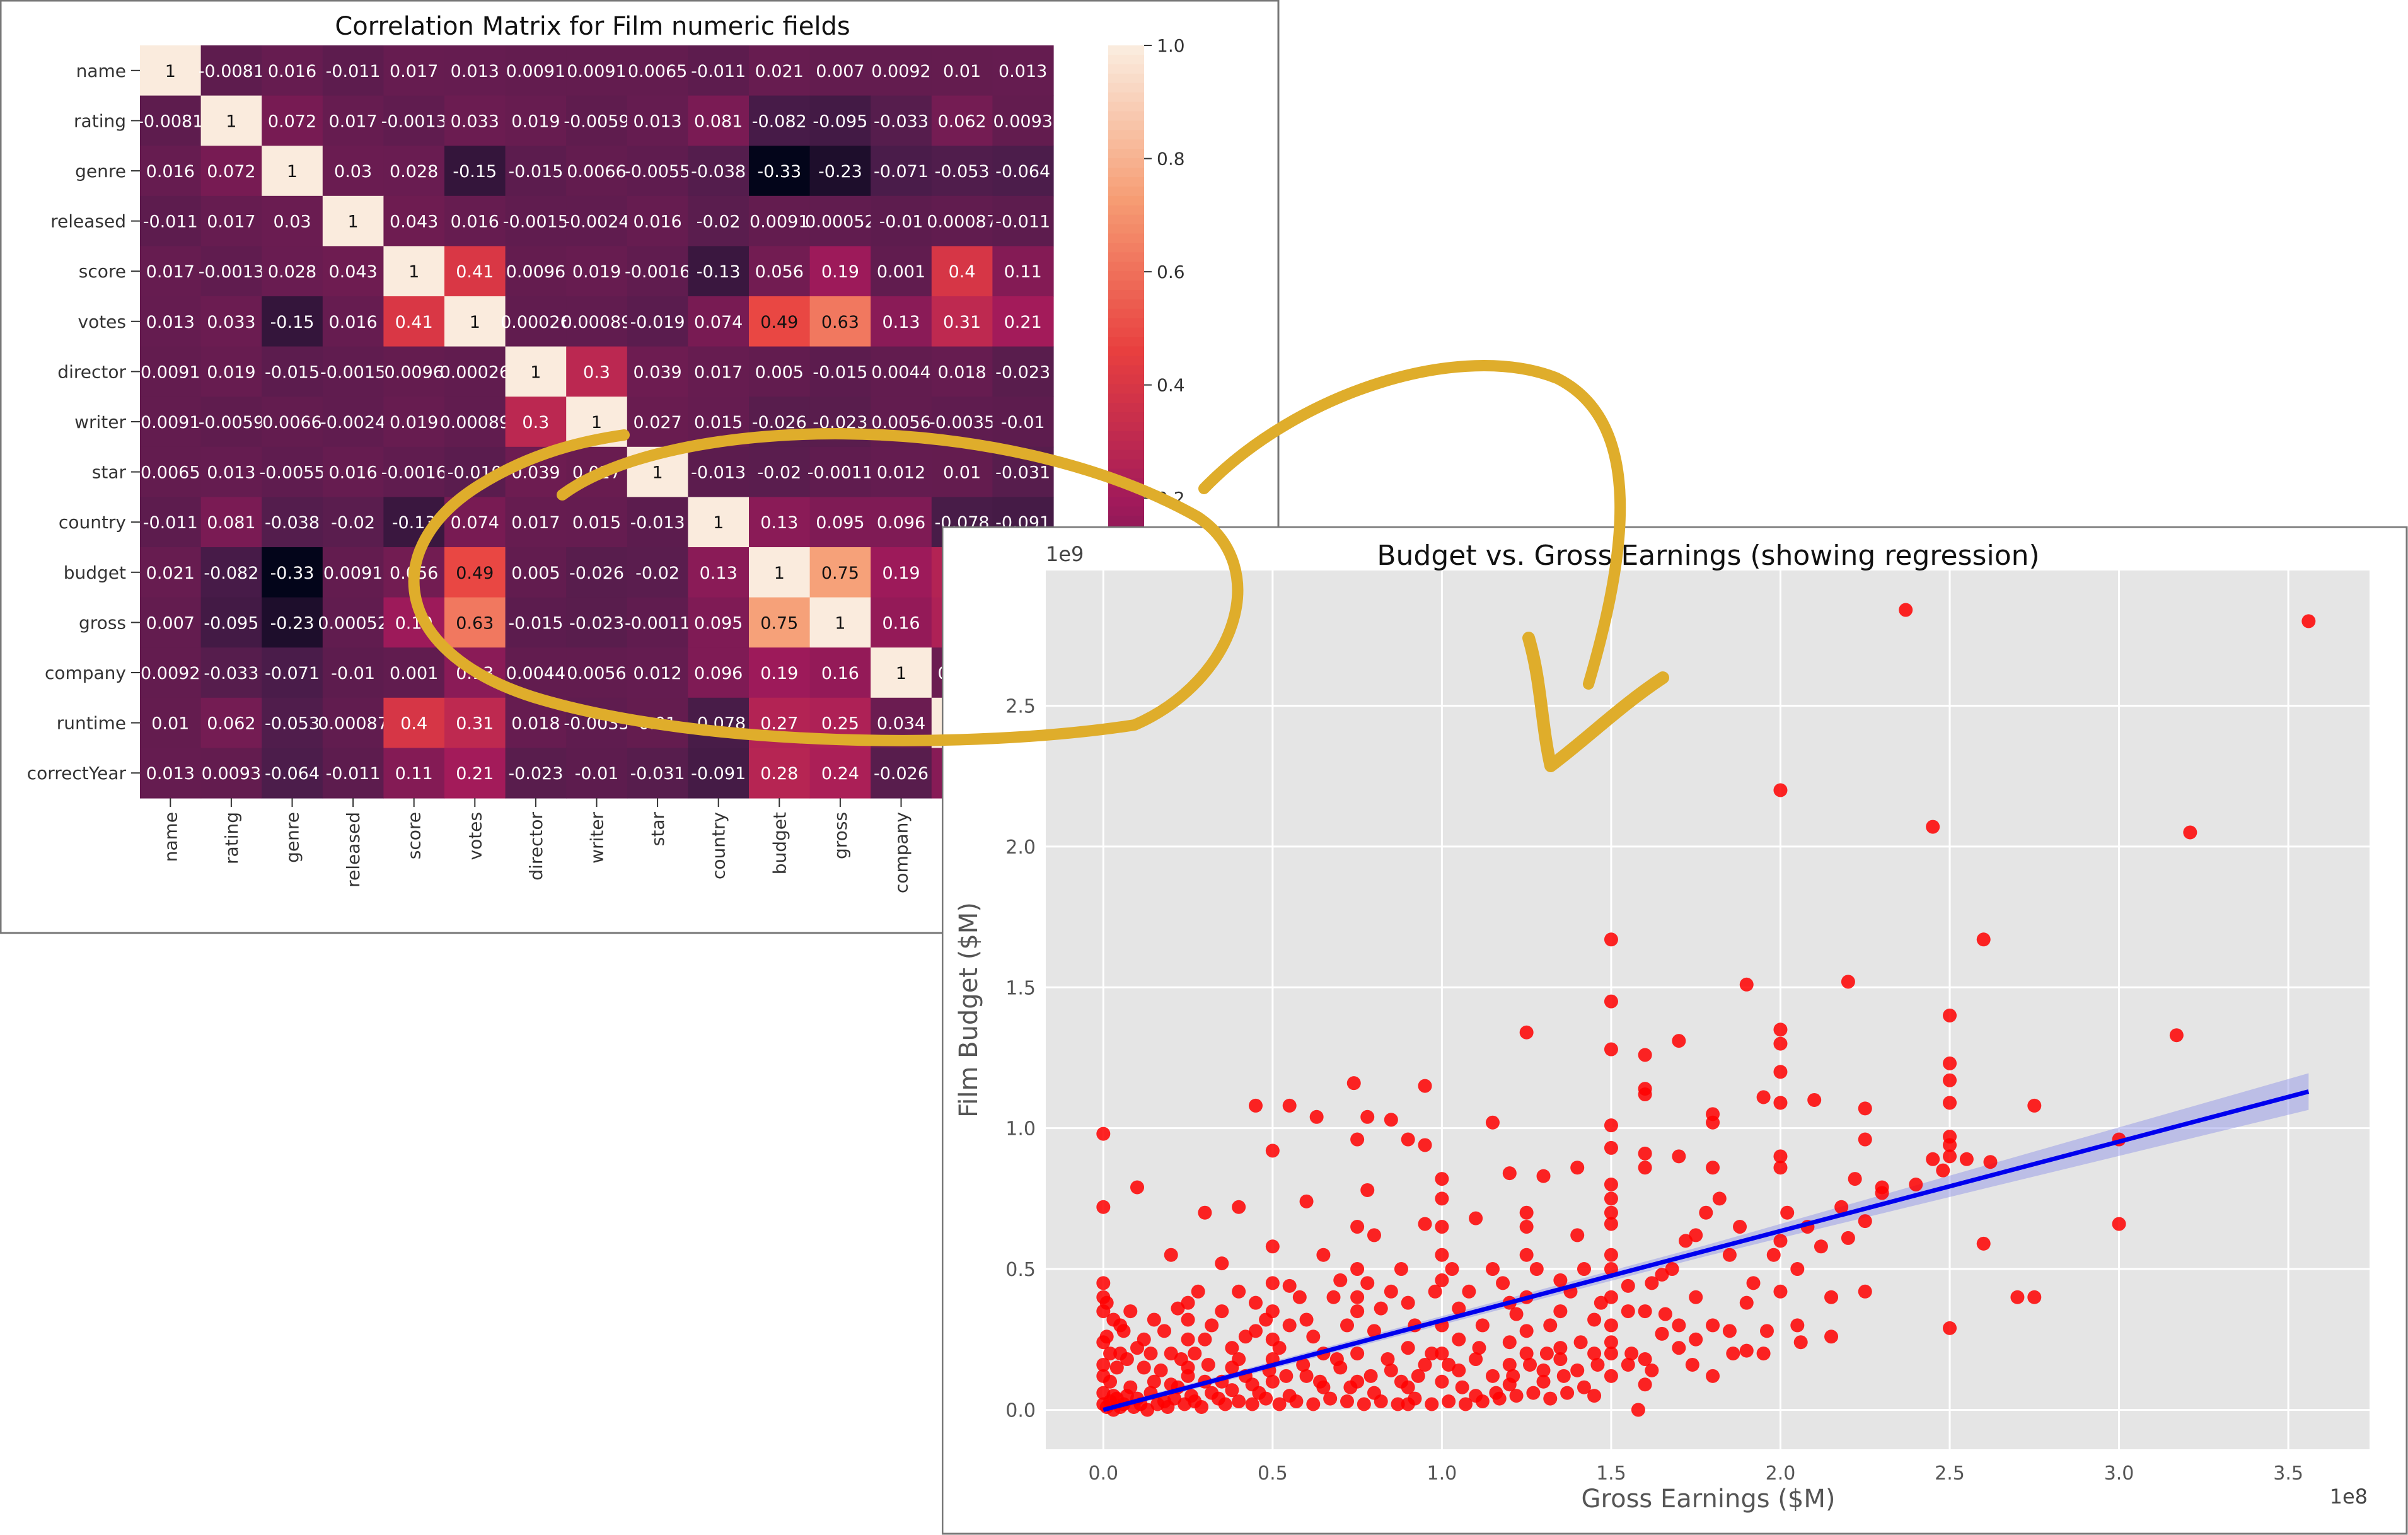 The image size is (2408, 1535). What do you see at coordinates (292, 623) in the screenshot?
I see `heatmap-cell-value: -0.23` at bounding box center [292, 623].